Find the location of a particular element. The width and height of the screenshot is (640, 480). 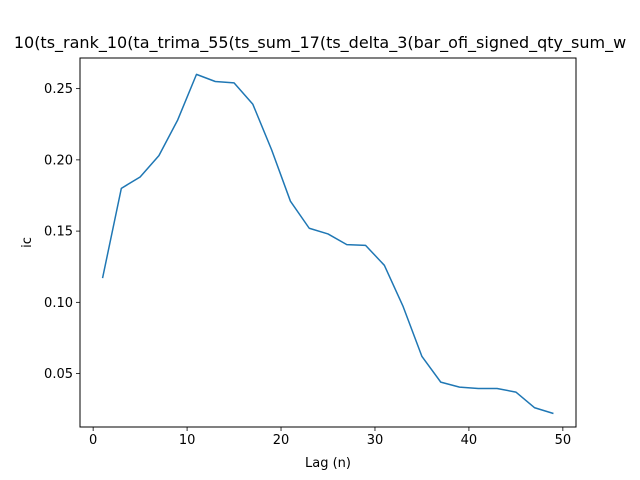

x-tick-label: 20 is located at coordinates (281, 440).